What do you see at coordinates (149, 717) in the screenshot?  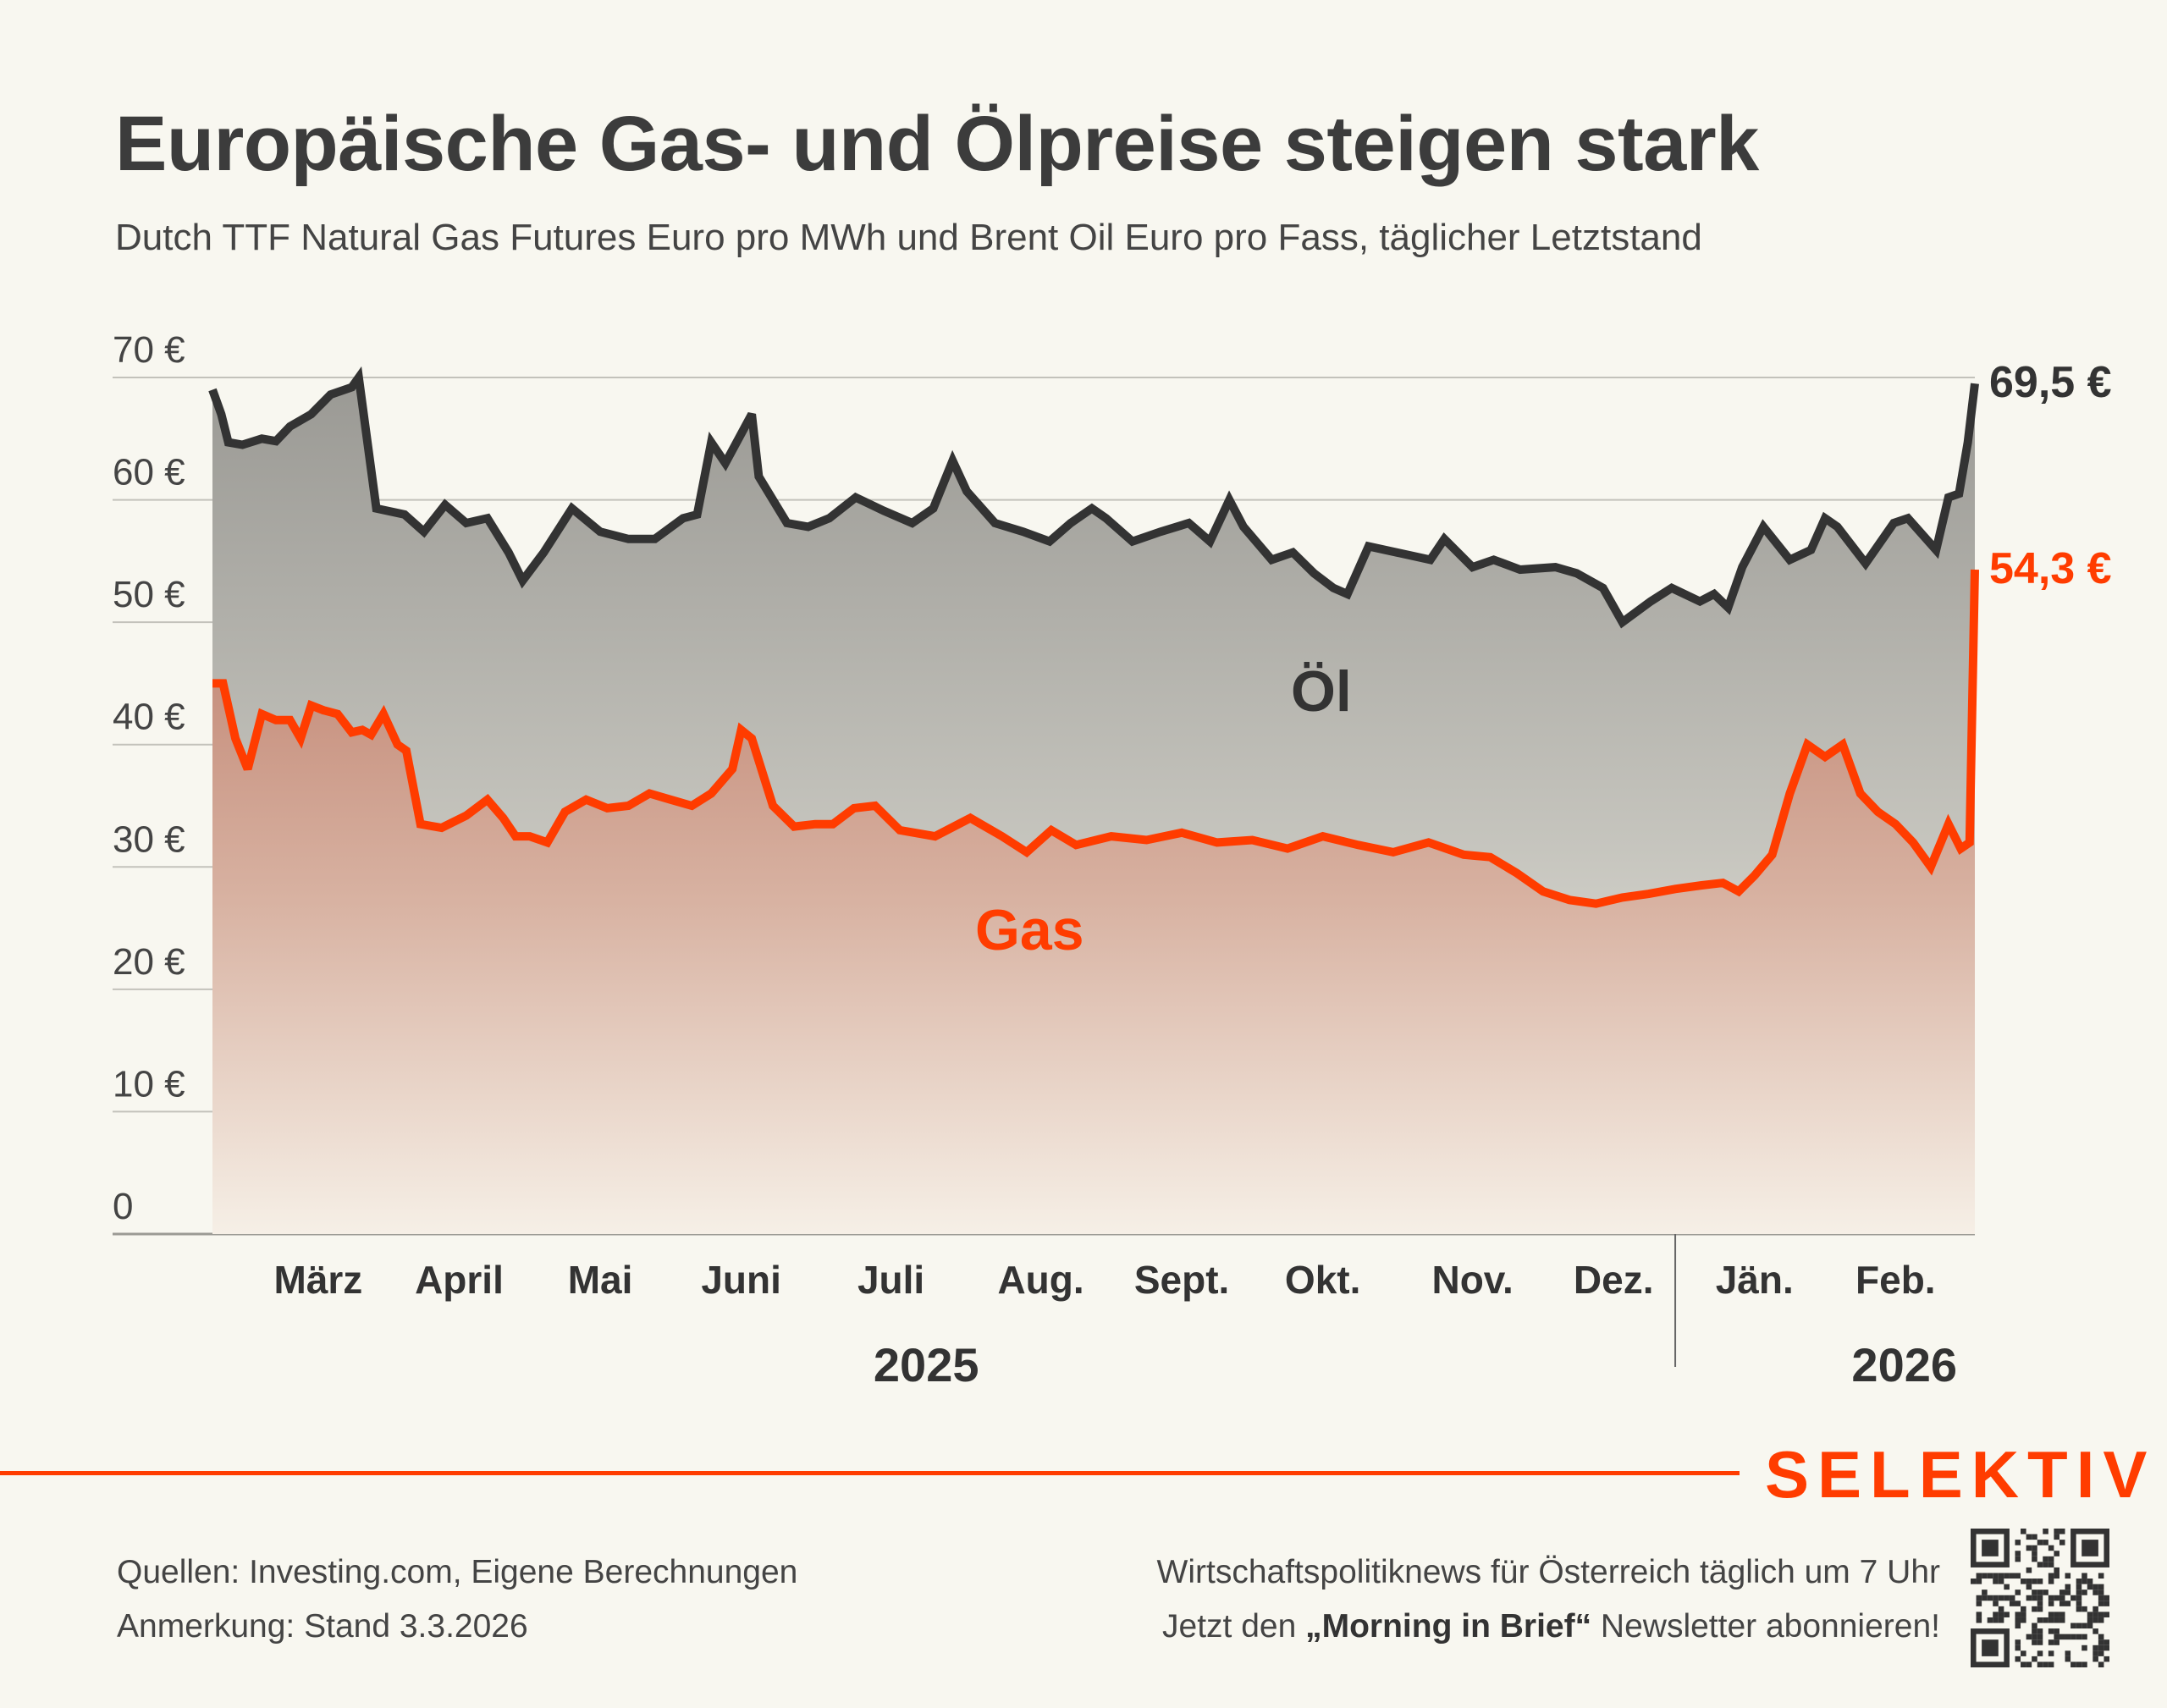 I see `y-tick-label: 40 €` at bounding box center [149, 717].